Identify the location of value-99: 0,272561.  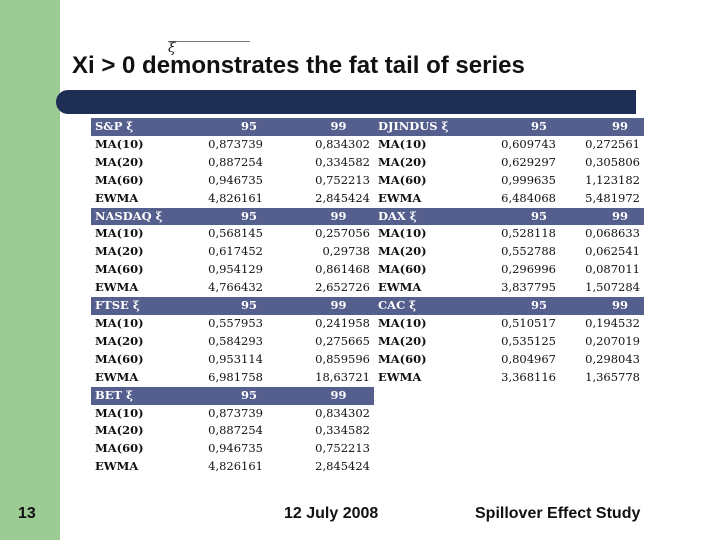
(612, 143).